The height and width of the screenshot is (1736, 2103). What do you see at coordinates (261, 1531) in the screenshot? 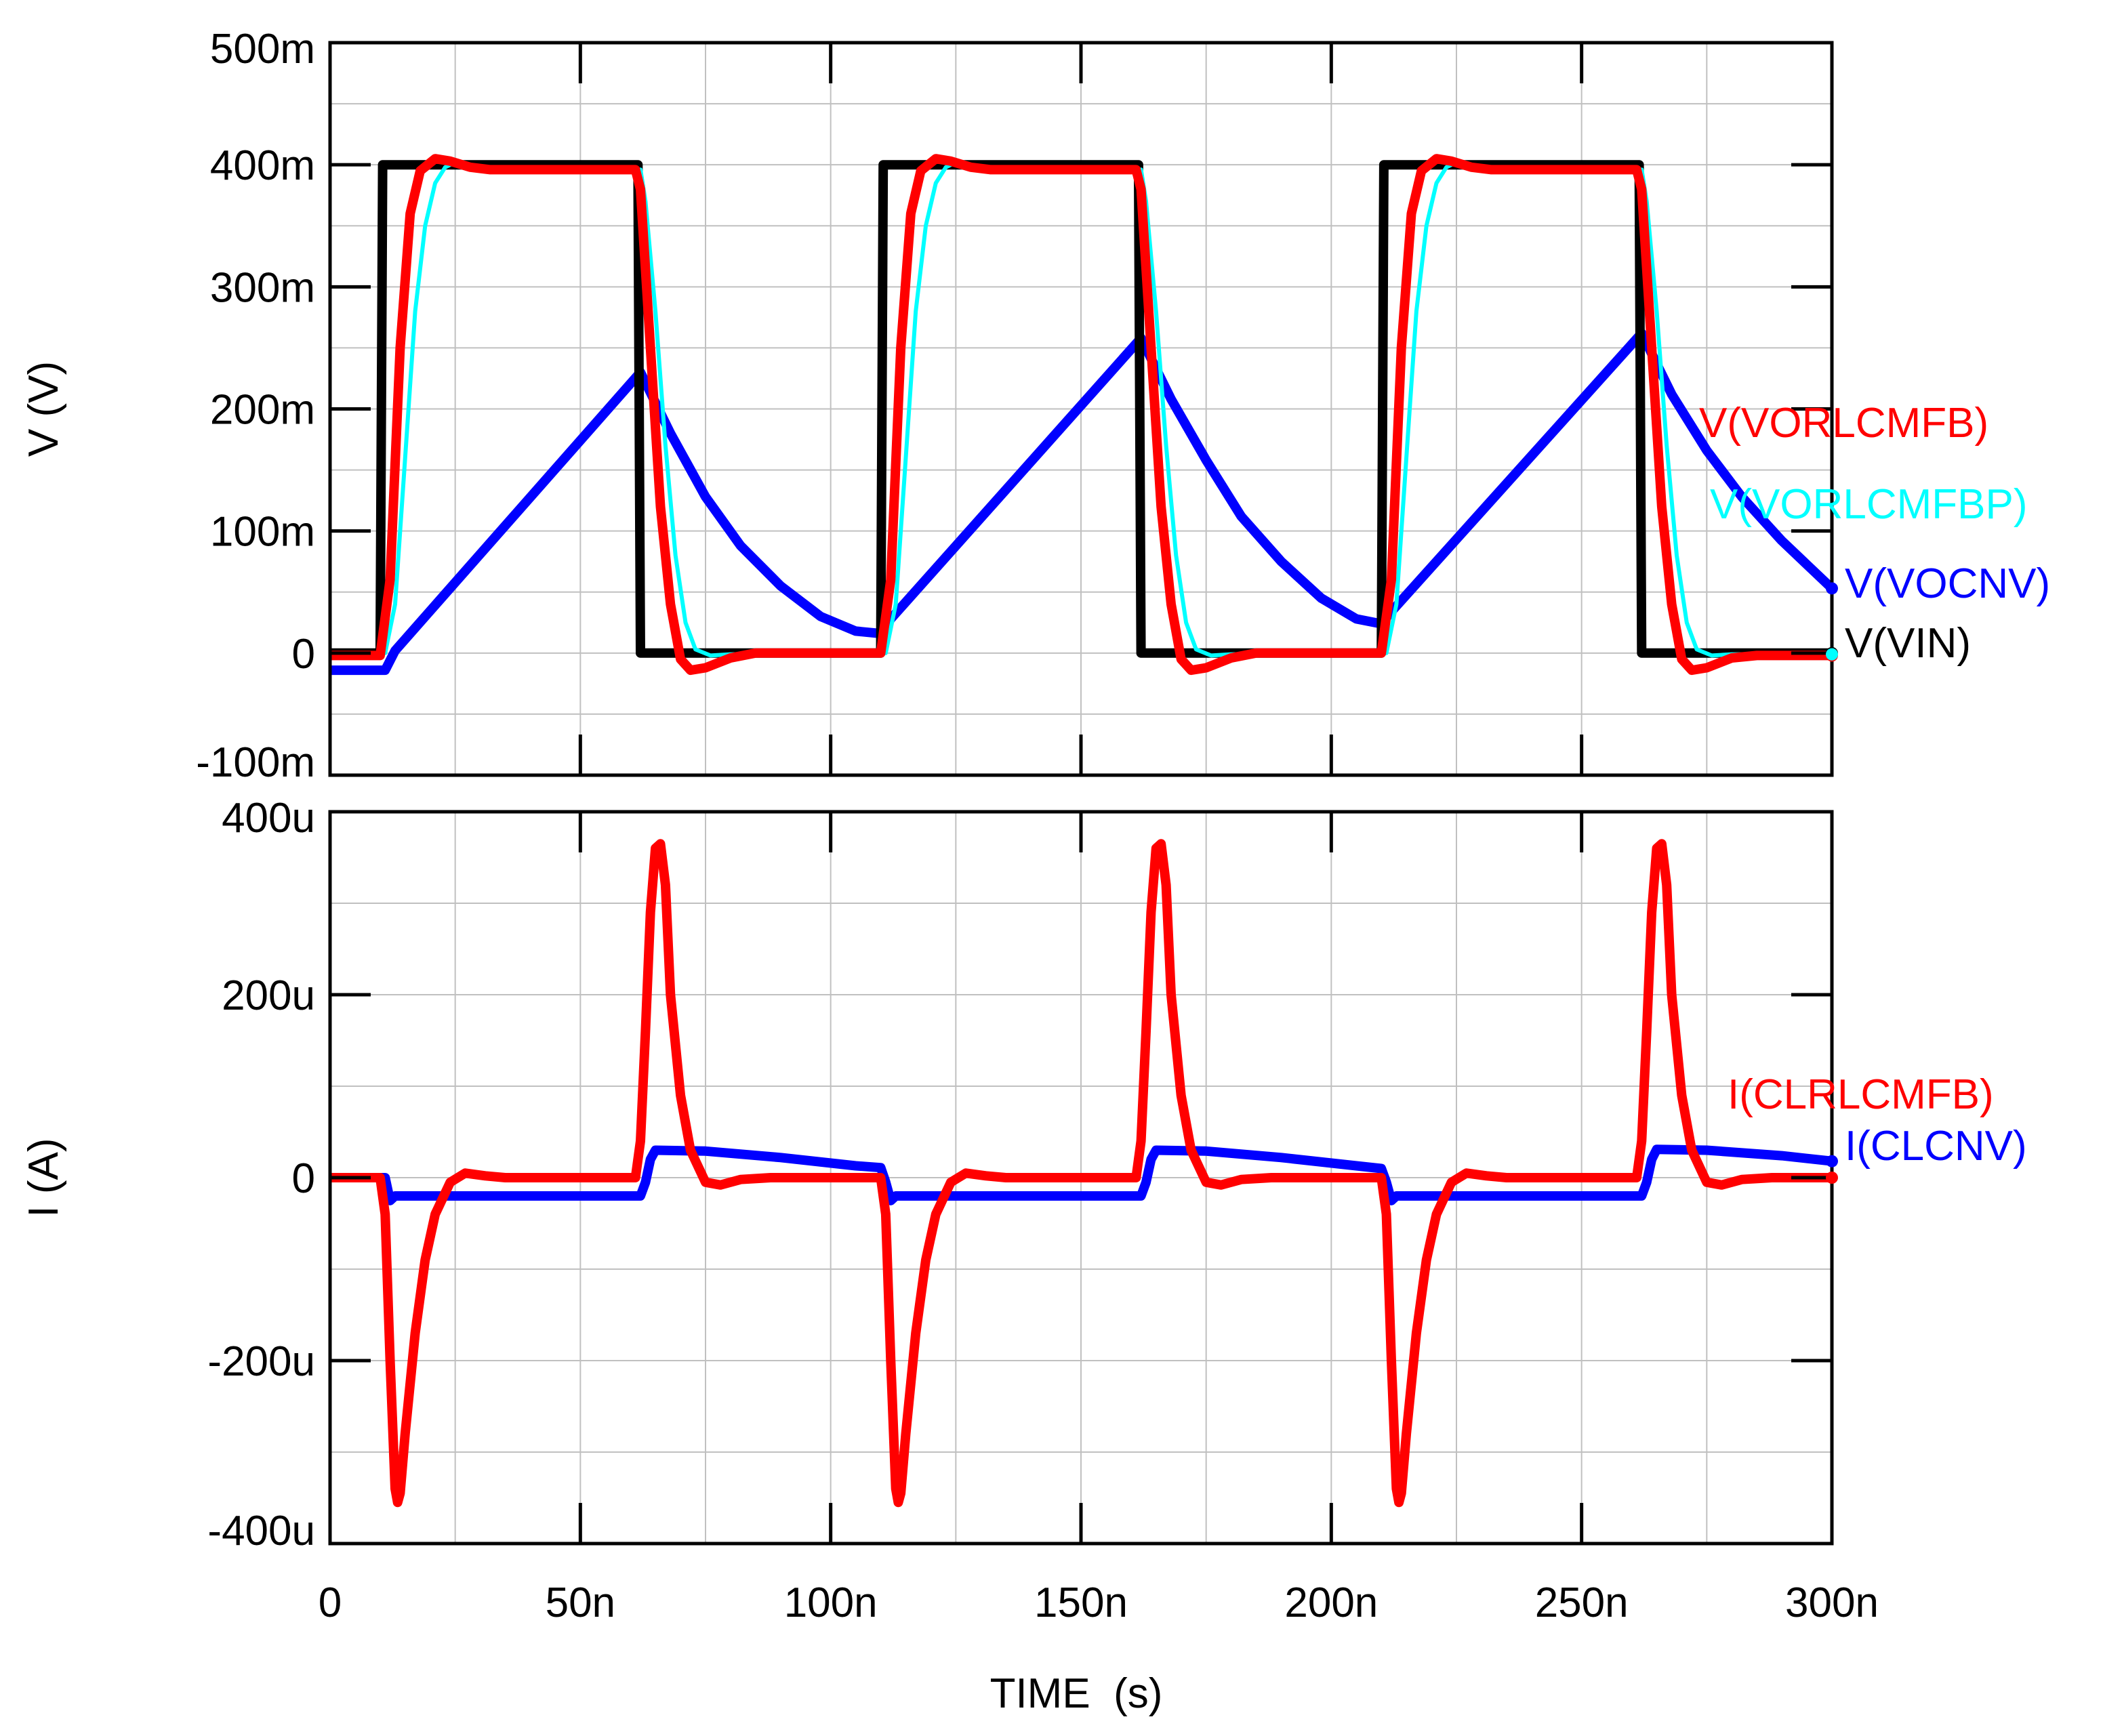
I see `y-tick-label: -400u` at bounding box center [261, 1531].